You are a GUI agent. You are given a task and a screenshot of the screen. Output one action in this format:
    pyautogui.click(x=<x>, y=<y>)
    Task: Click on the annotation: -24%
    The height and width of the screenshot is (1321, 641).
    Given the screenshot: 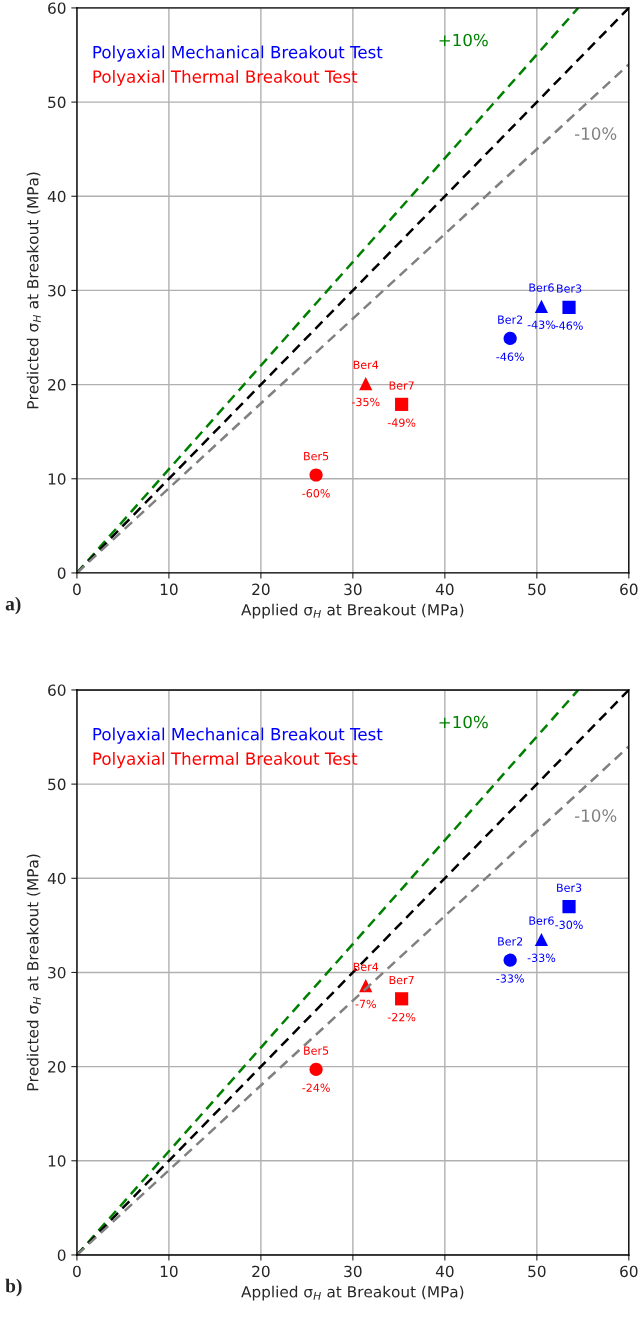 What is the action you would take?
    pyautogui.click(x=316, y=1087)
    